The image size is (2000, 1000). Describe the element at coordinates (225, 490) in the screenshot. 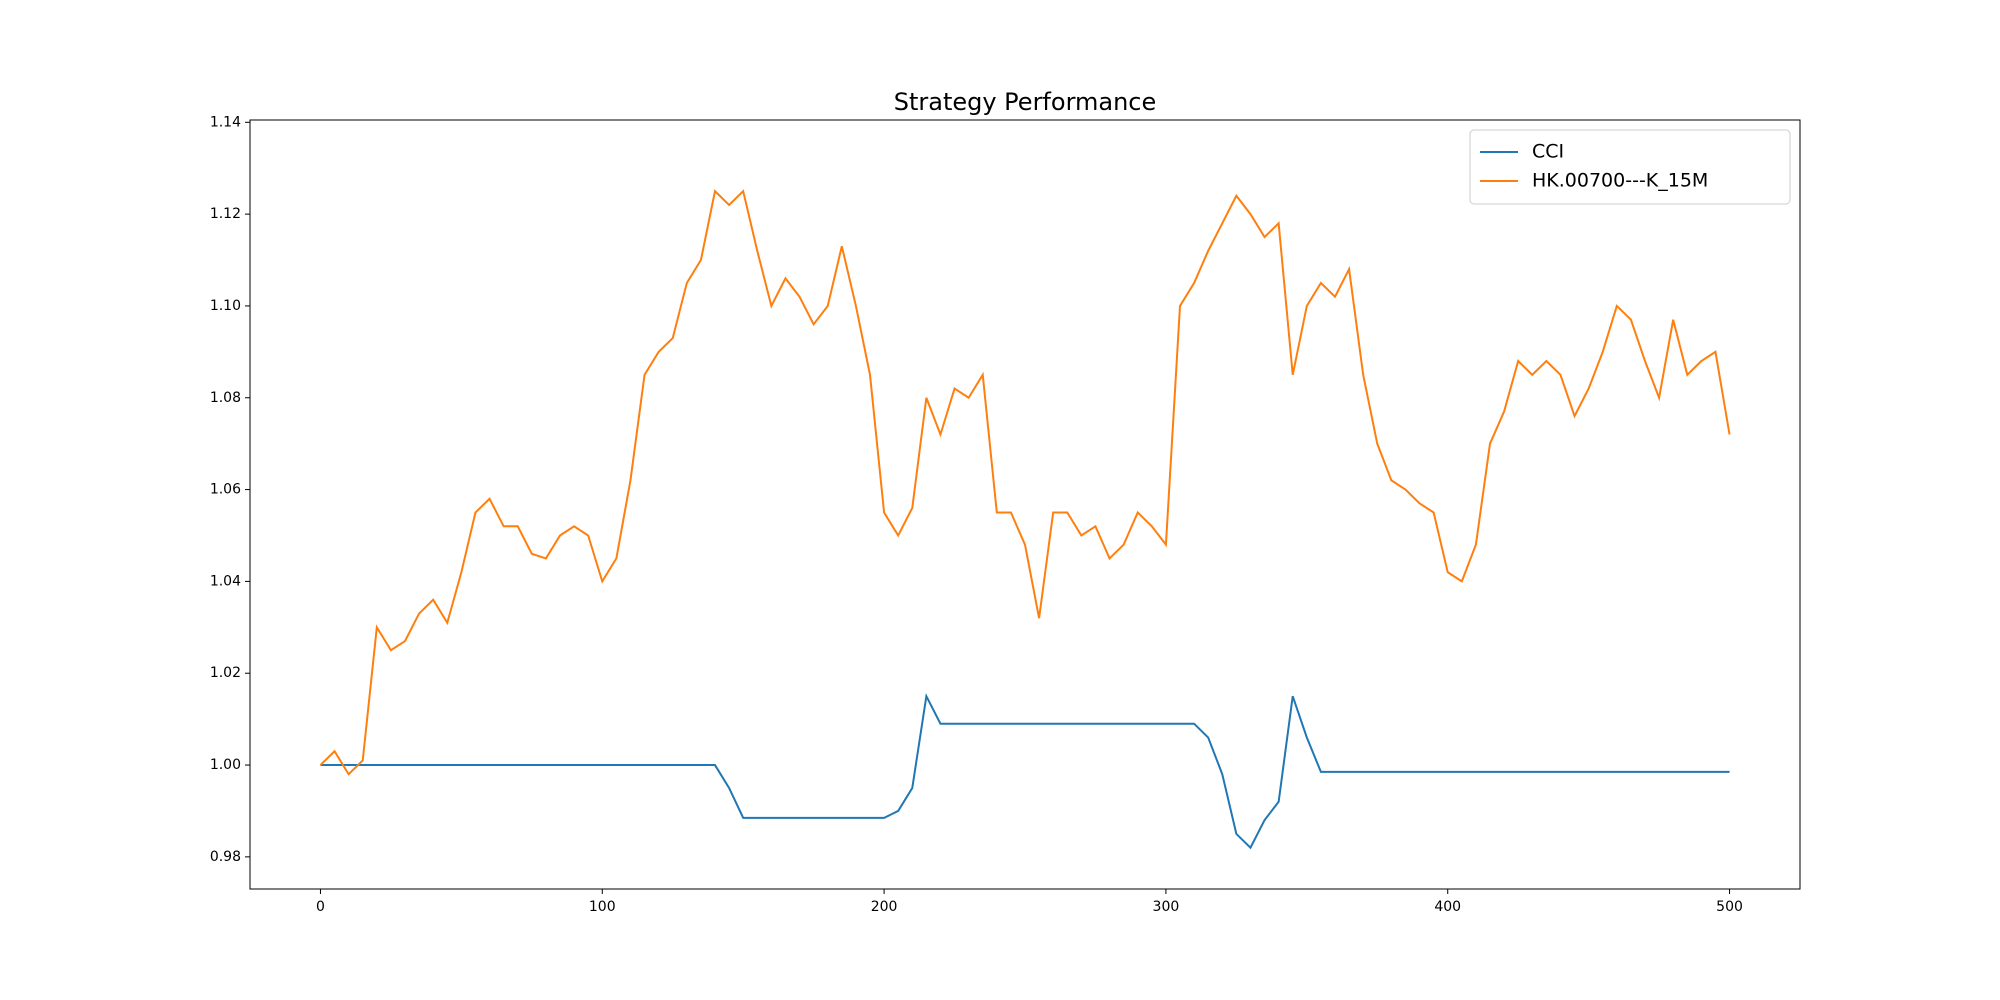

I see `y-tick-label: 1.06` at that location.